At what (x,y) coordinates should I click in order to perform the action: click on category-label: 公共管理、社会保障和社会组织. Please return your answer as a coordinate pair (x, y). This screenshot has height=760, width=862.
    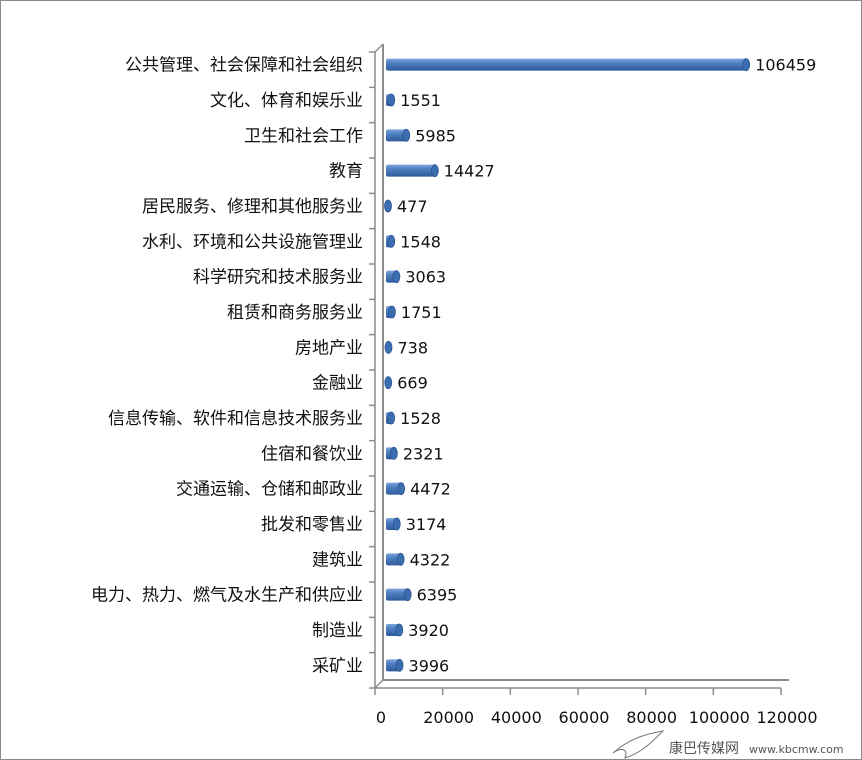
    Looking at the image, I should click on (244, 66).